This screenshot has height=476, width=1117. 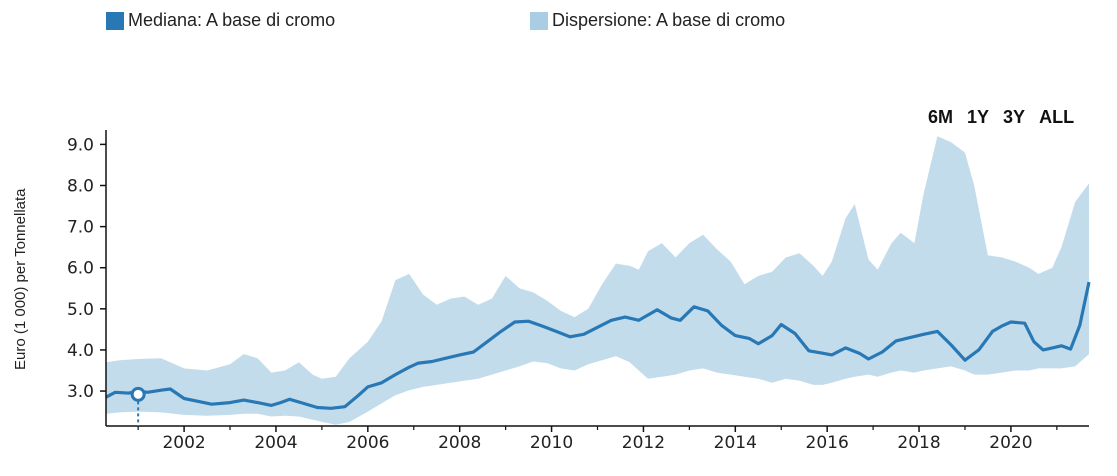 I want to click on legend-item-spread: Dispersione: A base di cromo, so click(x=657, y=20).